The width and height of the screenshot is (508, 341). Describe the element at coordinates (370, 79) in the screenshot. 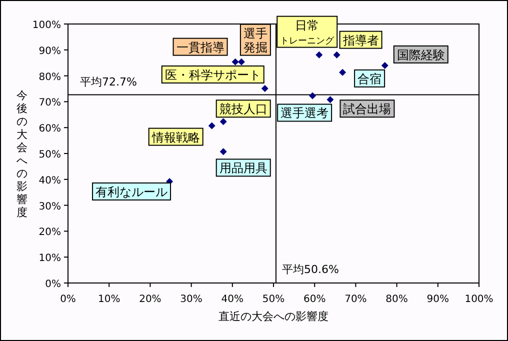

I see `annotation: 合宿` at that location.